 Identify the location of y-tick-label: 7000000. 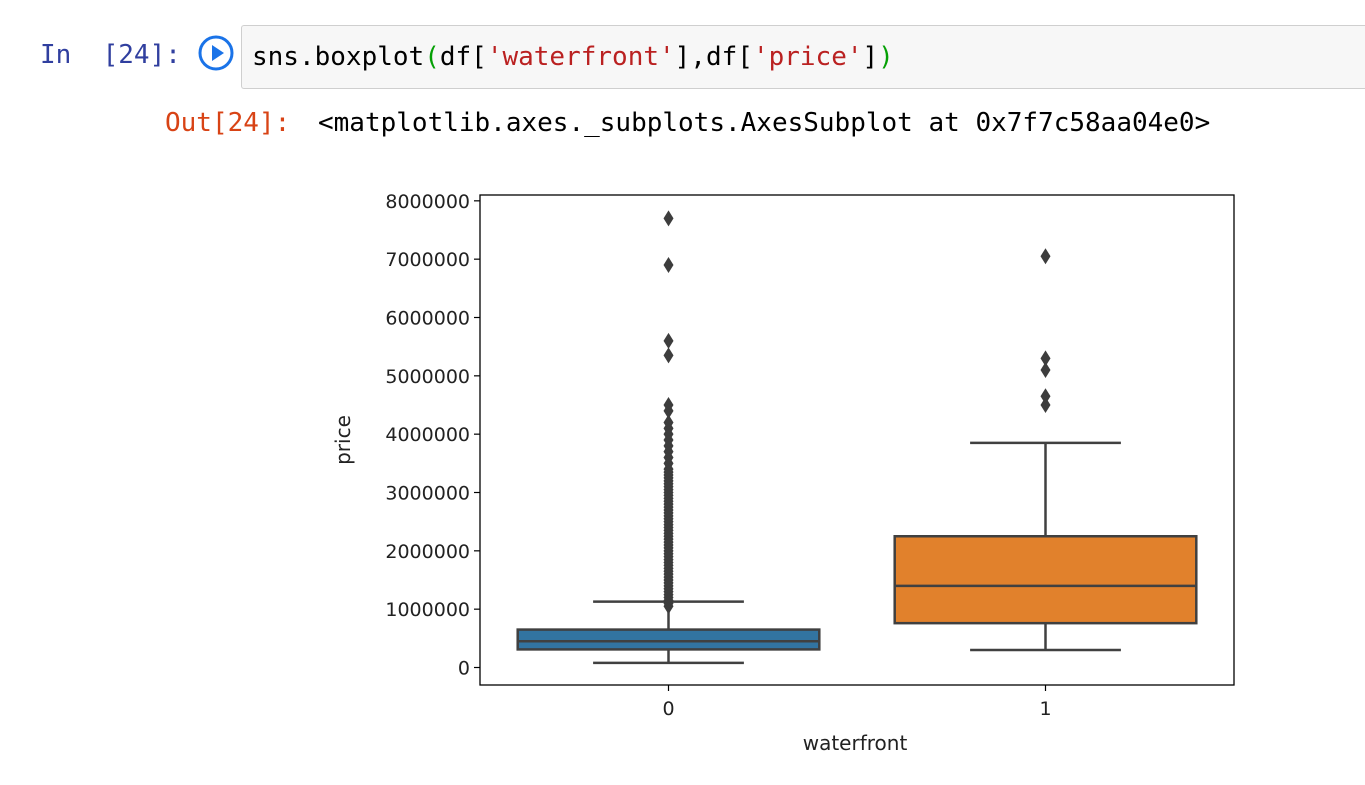
(427, 260).